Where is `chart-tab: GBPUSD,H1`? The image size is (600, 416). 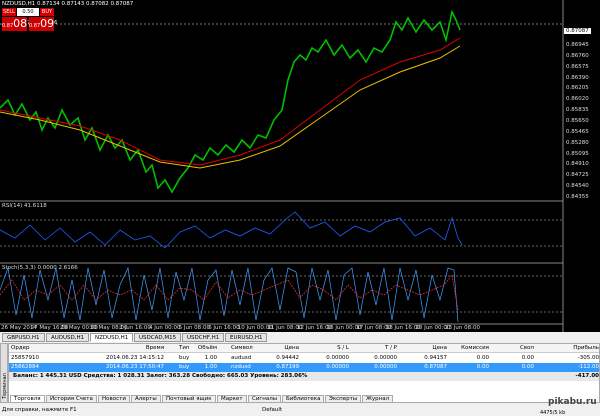
chart-tab: GBPUSD,H1 is located at coordinates (23, 337).